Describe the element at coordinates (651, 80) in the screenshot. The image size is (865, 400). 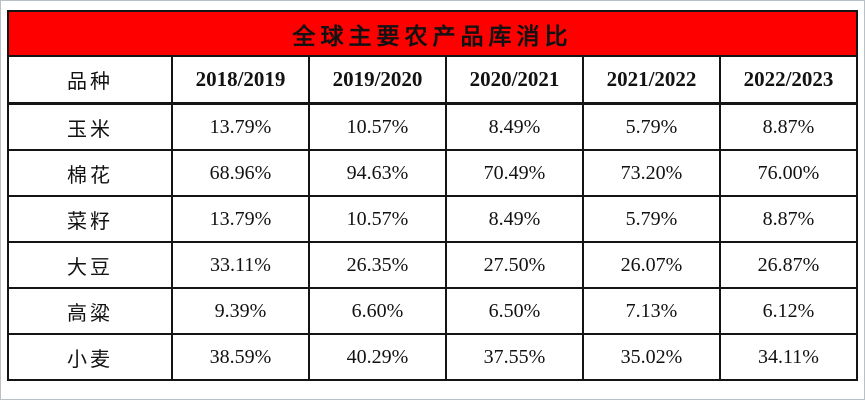
I see `col-header-season: 2021/2022` at that location.